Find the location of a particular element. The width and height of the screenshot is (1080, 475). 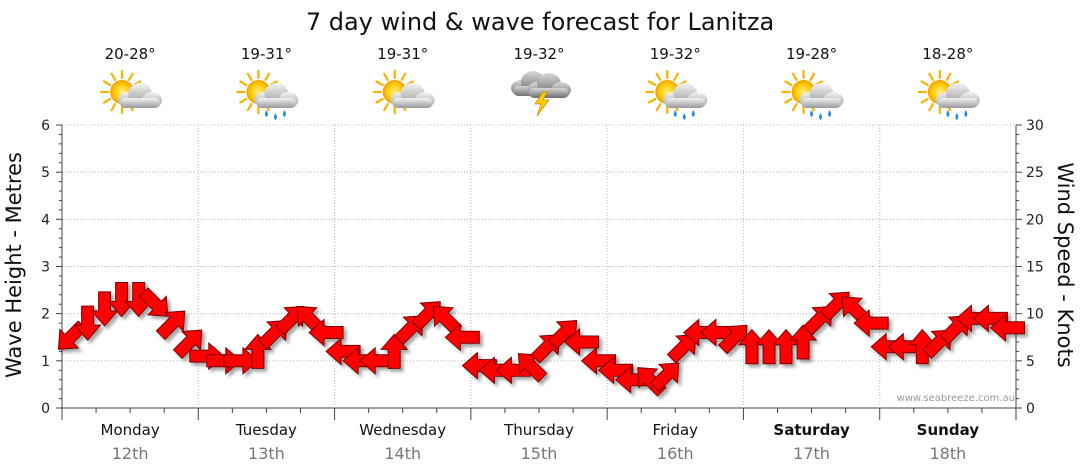

right-tick-label: 15 is located at coordinates (1035, 268).